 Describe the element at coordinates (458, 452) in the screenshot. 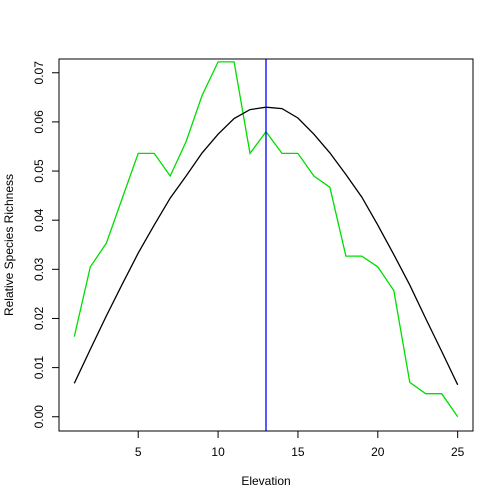

I see `x-tick-label: 25` at that location.